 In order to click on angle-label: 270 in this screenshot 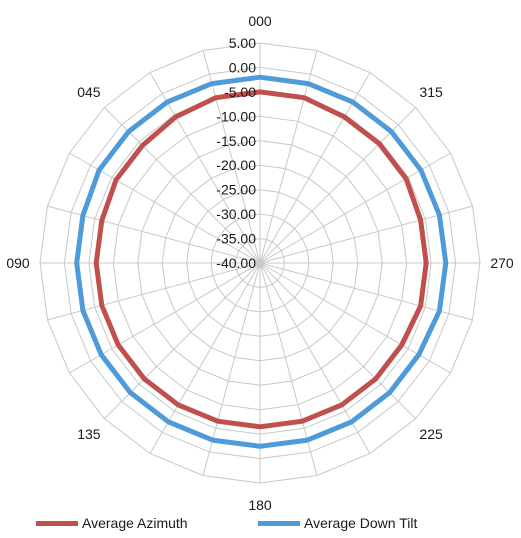, I will do `click(502, 263)`.